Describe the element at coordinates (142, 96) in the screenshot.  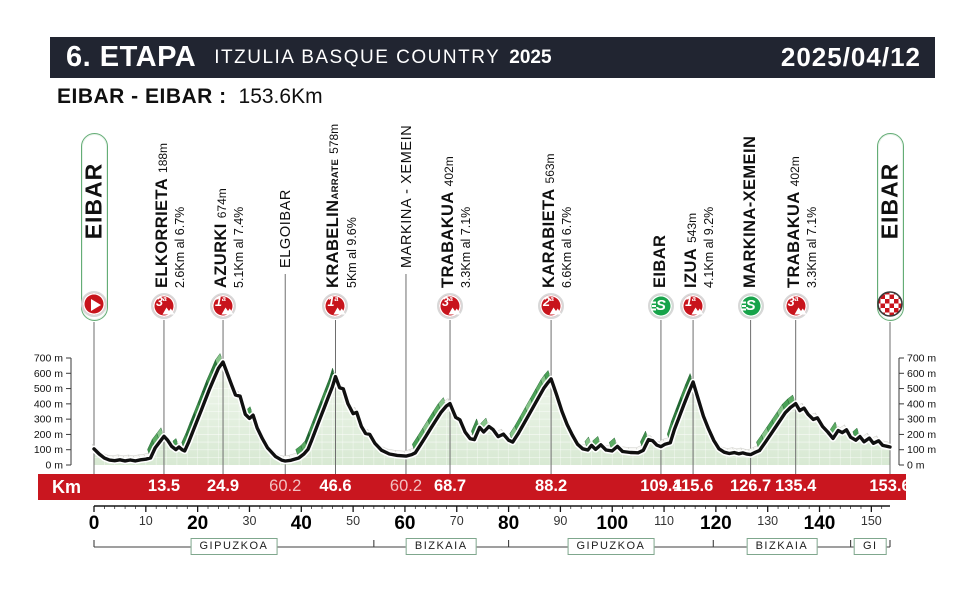
I see `route-label: EIBAR - EIBAR :` at that location.